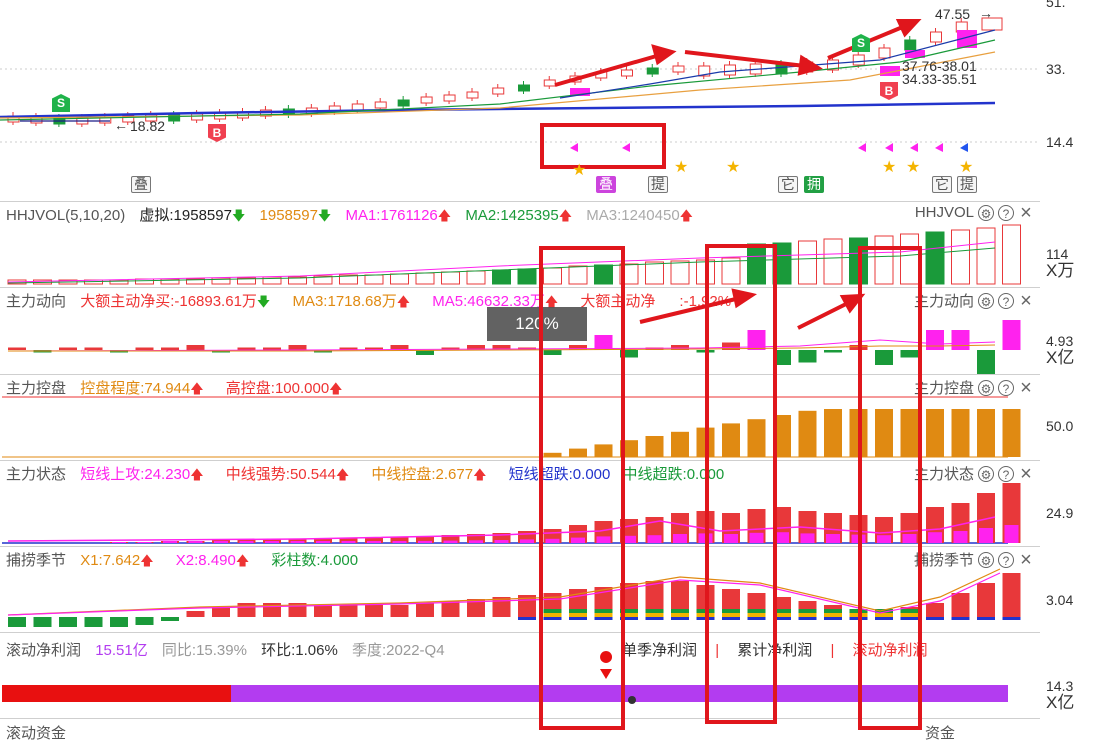  I want to click on candle-highlight, so click(890, 71).